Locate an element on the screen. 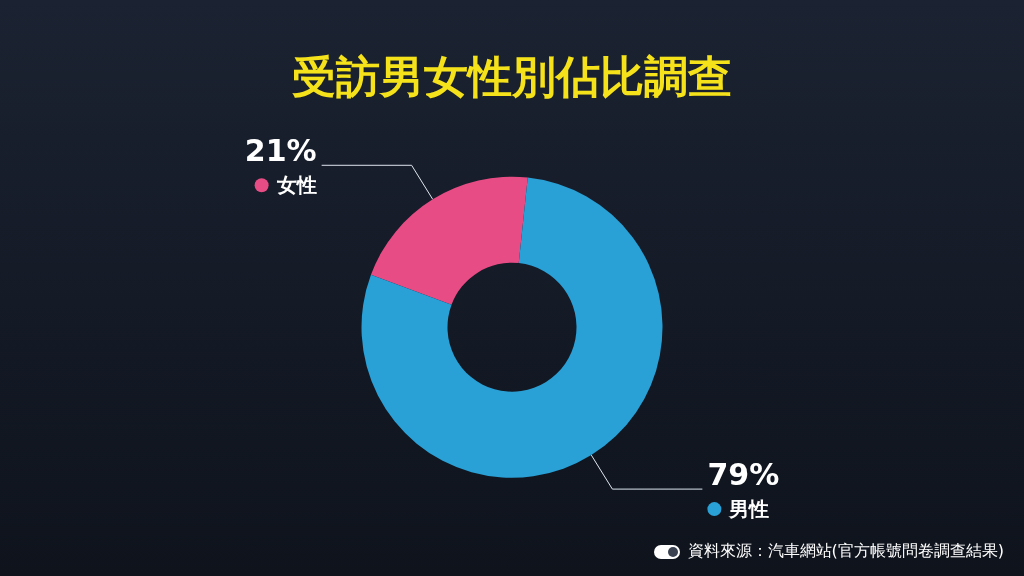 The width and height of the screenshot is (1024, 576). legend-label: 男性 is located at coordinates (749, 509).